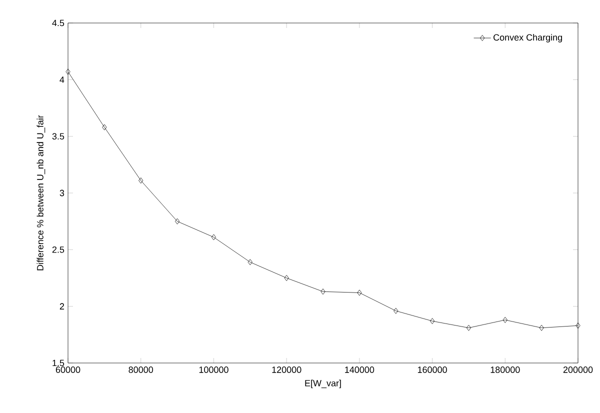  Describe the element at coordinates (41, 192) in the screenshot. I see `y-axis-title: Difference % between U_nb and U_fair` at that location.